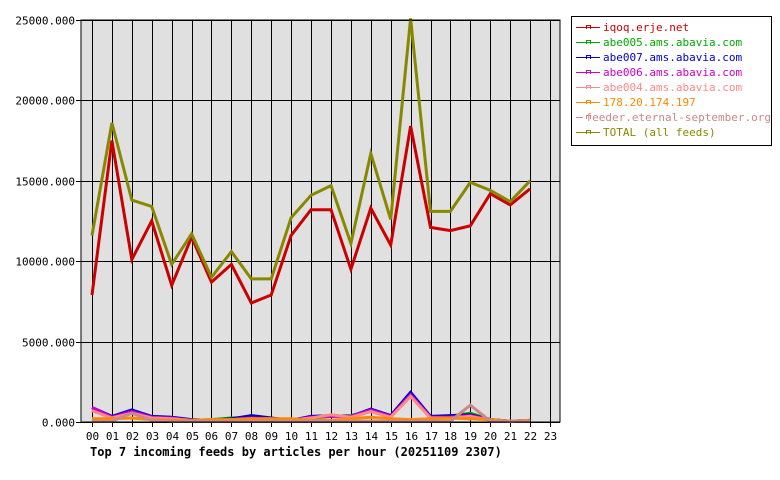 The image size is (780, 480). Describe the element at coordinates (530, 436) in the screenshot. I see `x-tick-label: 22` at that location.